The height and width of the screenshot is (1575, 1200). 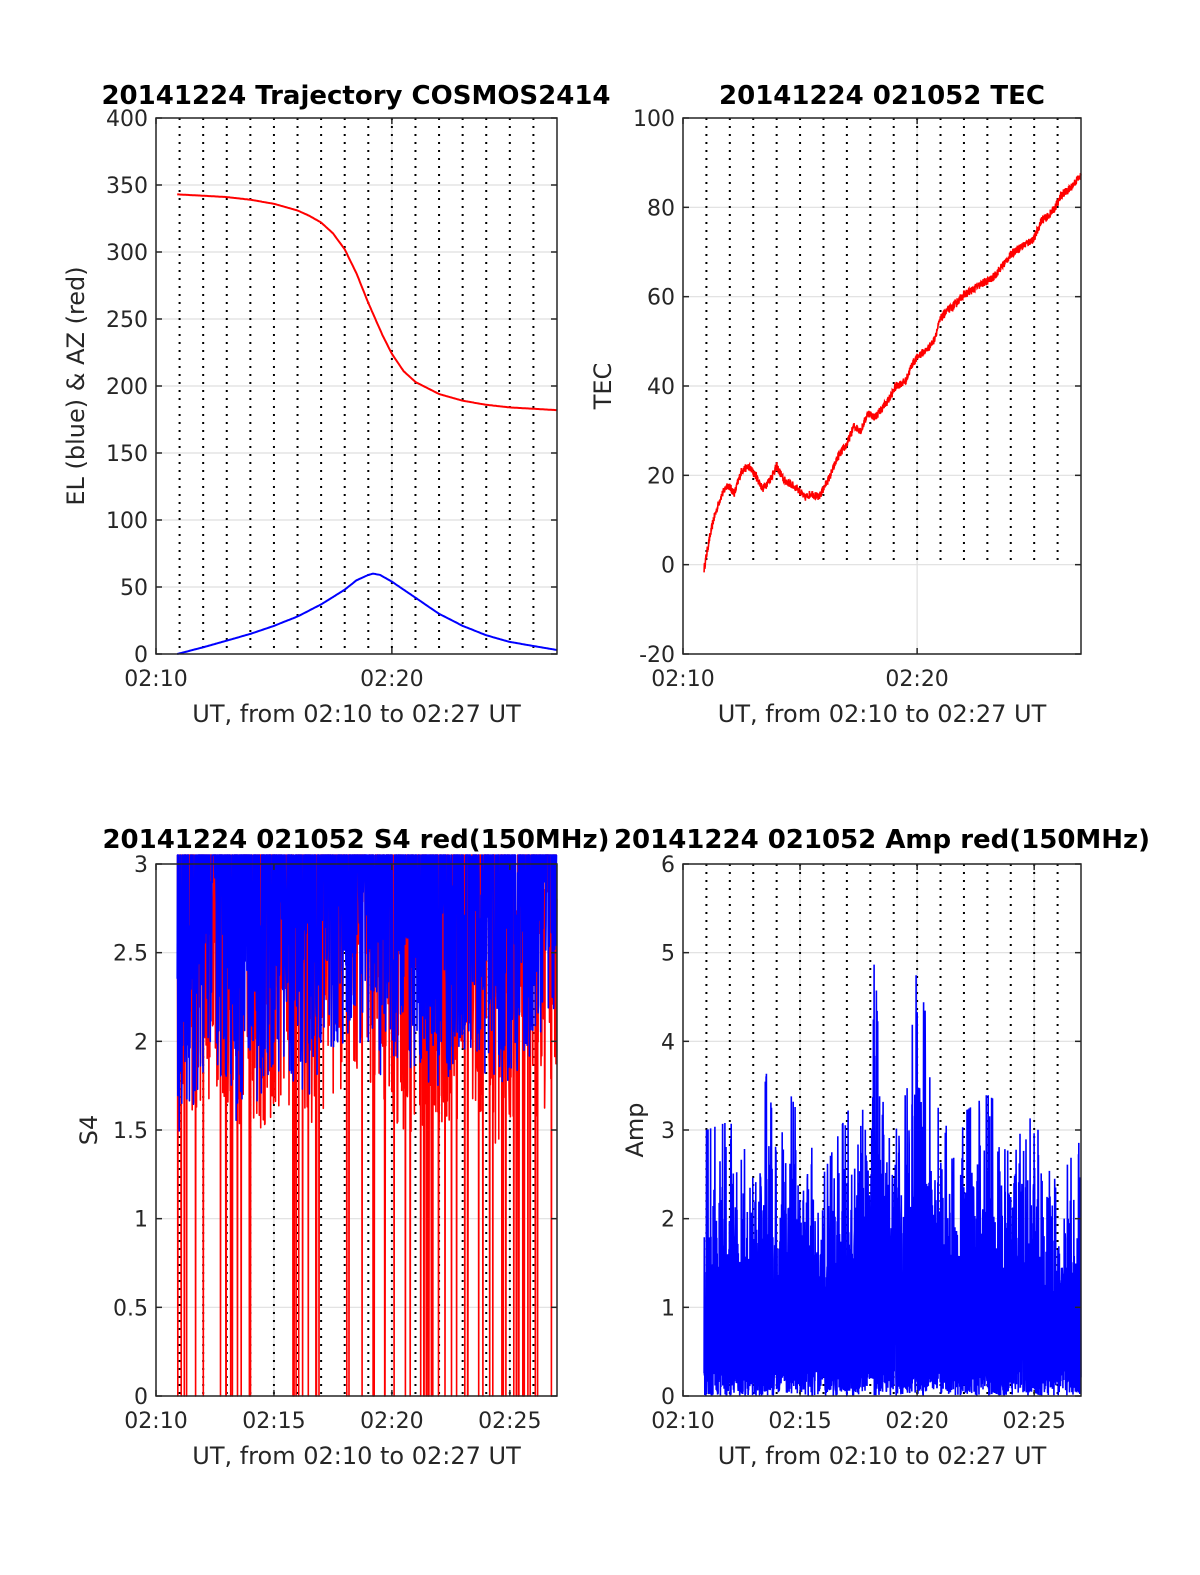 I want to click on y-tick-label: 20, so click(x=661, y=476).